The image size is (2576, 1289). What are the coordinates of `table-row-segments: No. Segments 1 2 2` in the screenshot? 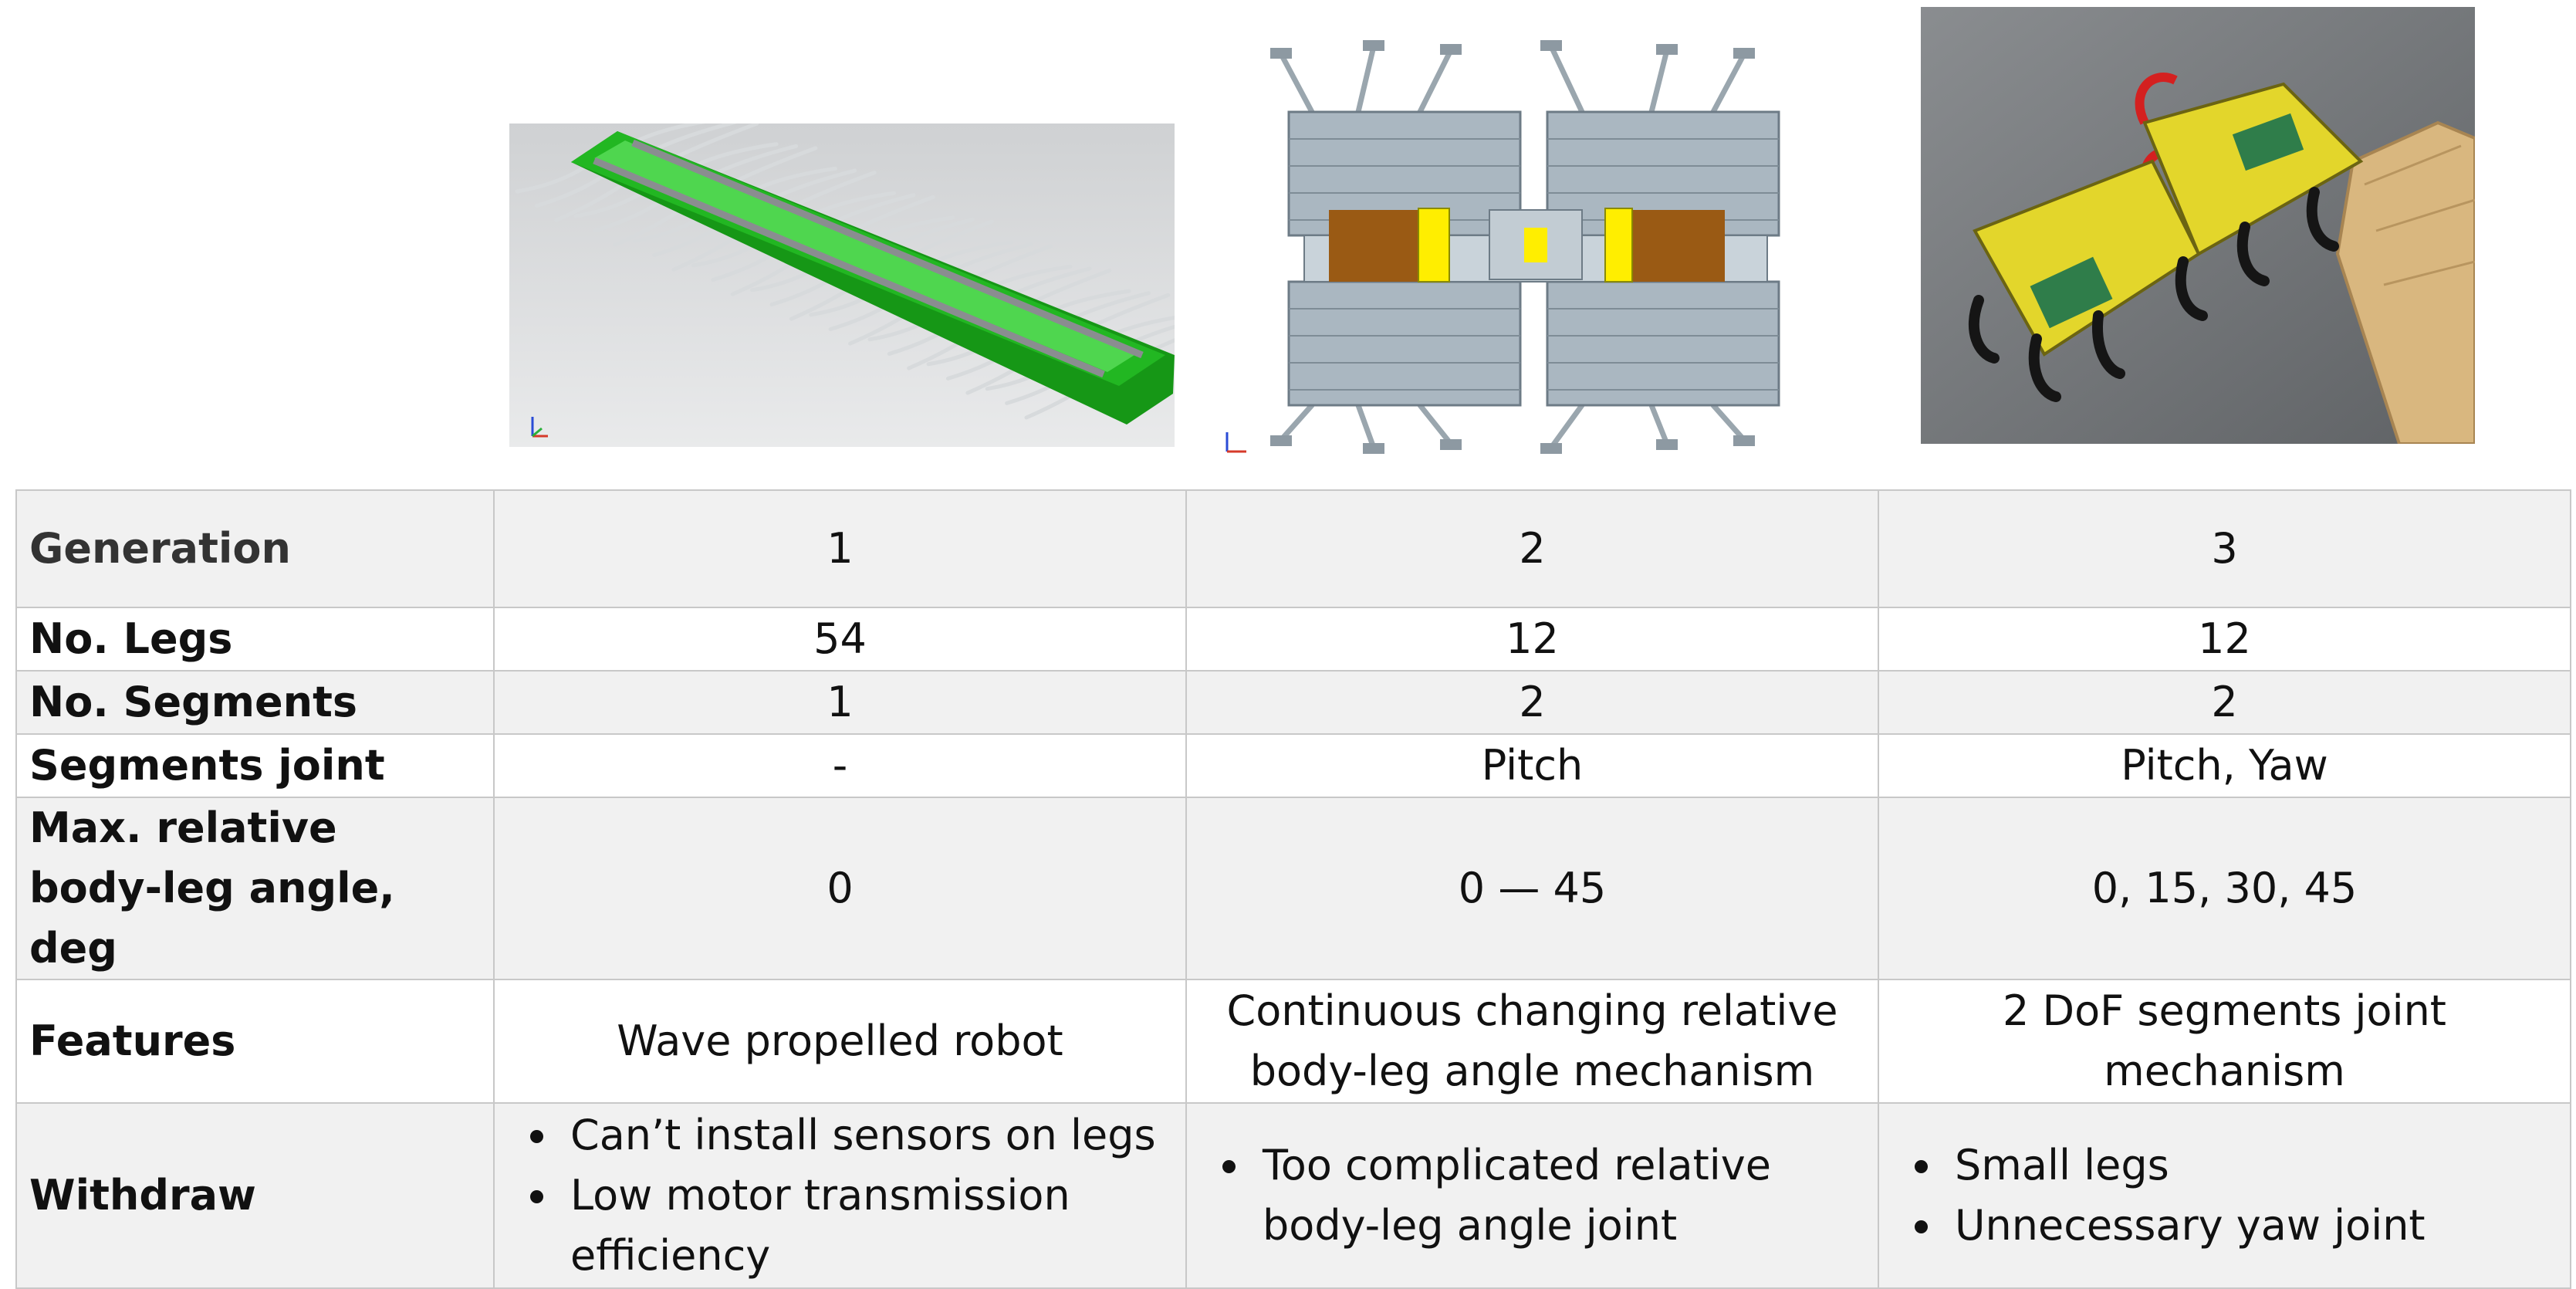 It's located at (1293, 702).